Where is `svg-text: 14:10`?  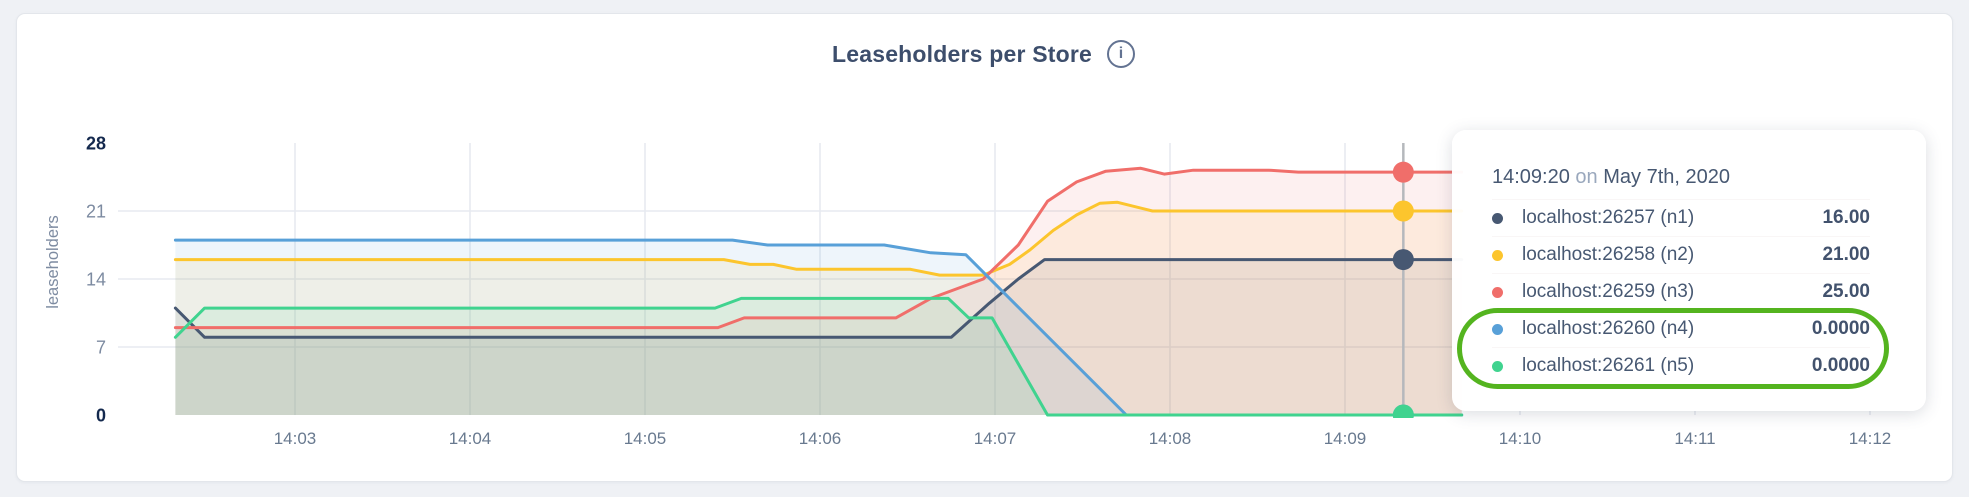 svg-text: 14:10 is located at coordinates (1520, 438).